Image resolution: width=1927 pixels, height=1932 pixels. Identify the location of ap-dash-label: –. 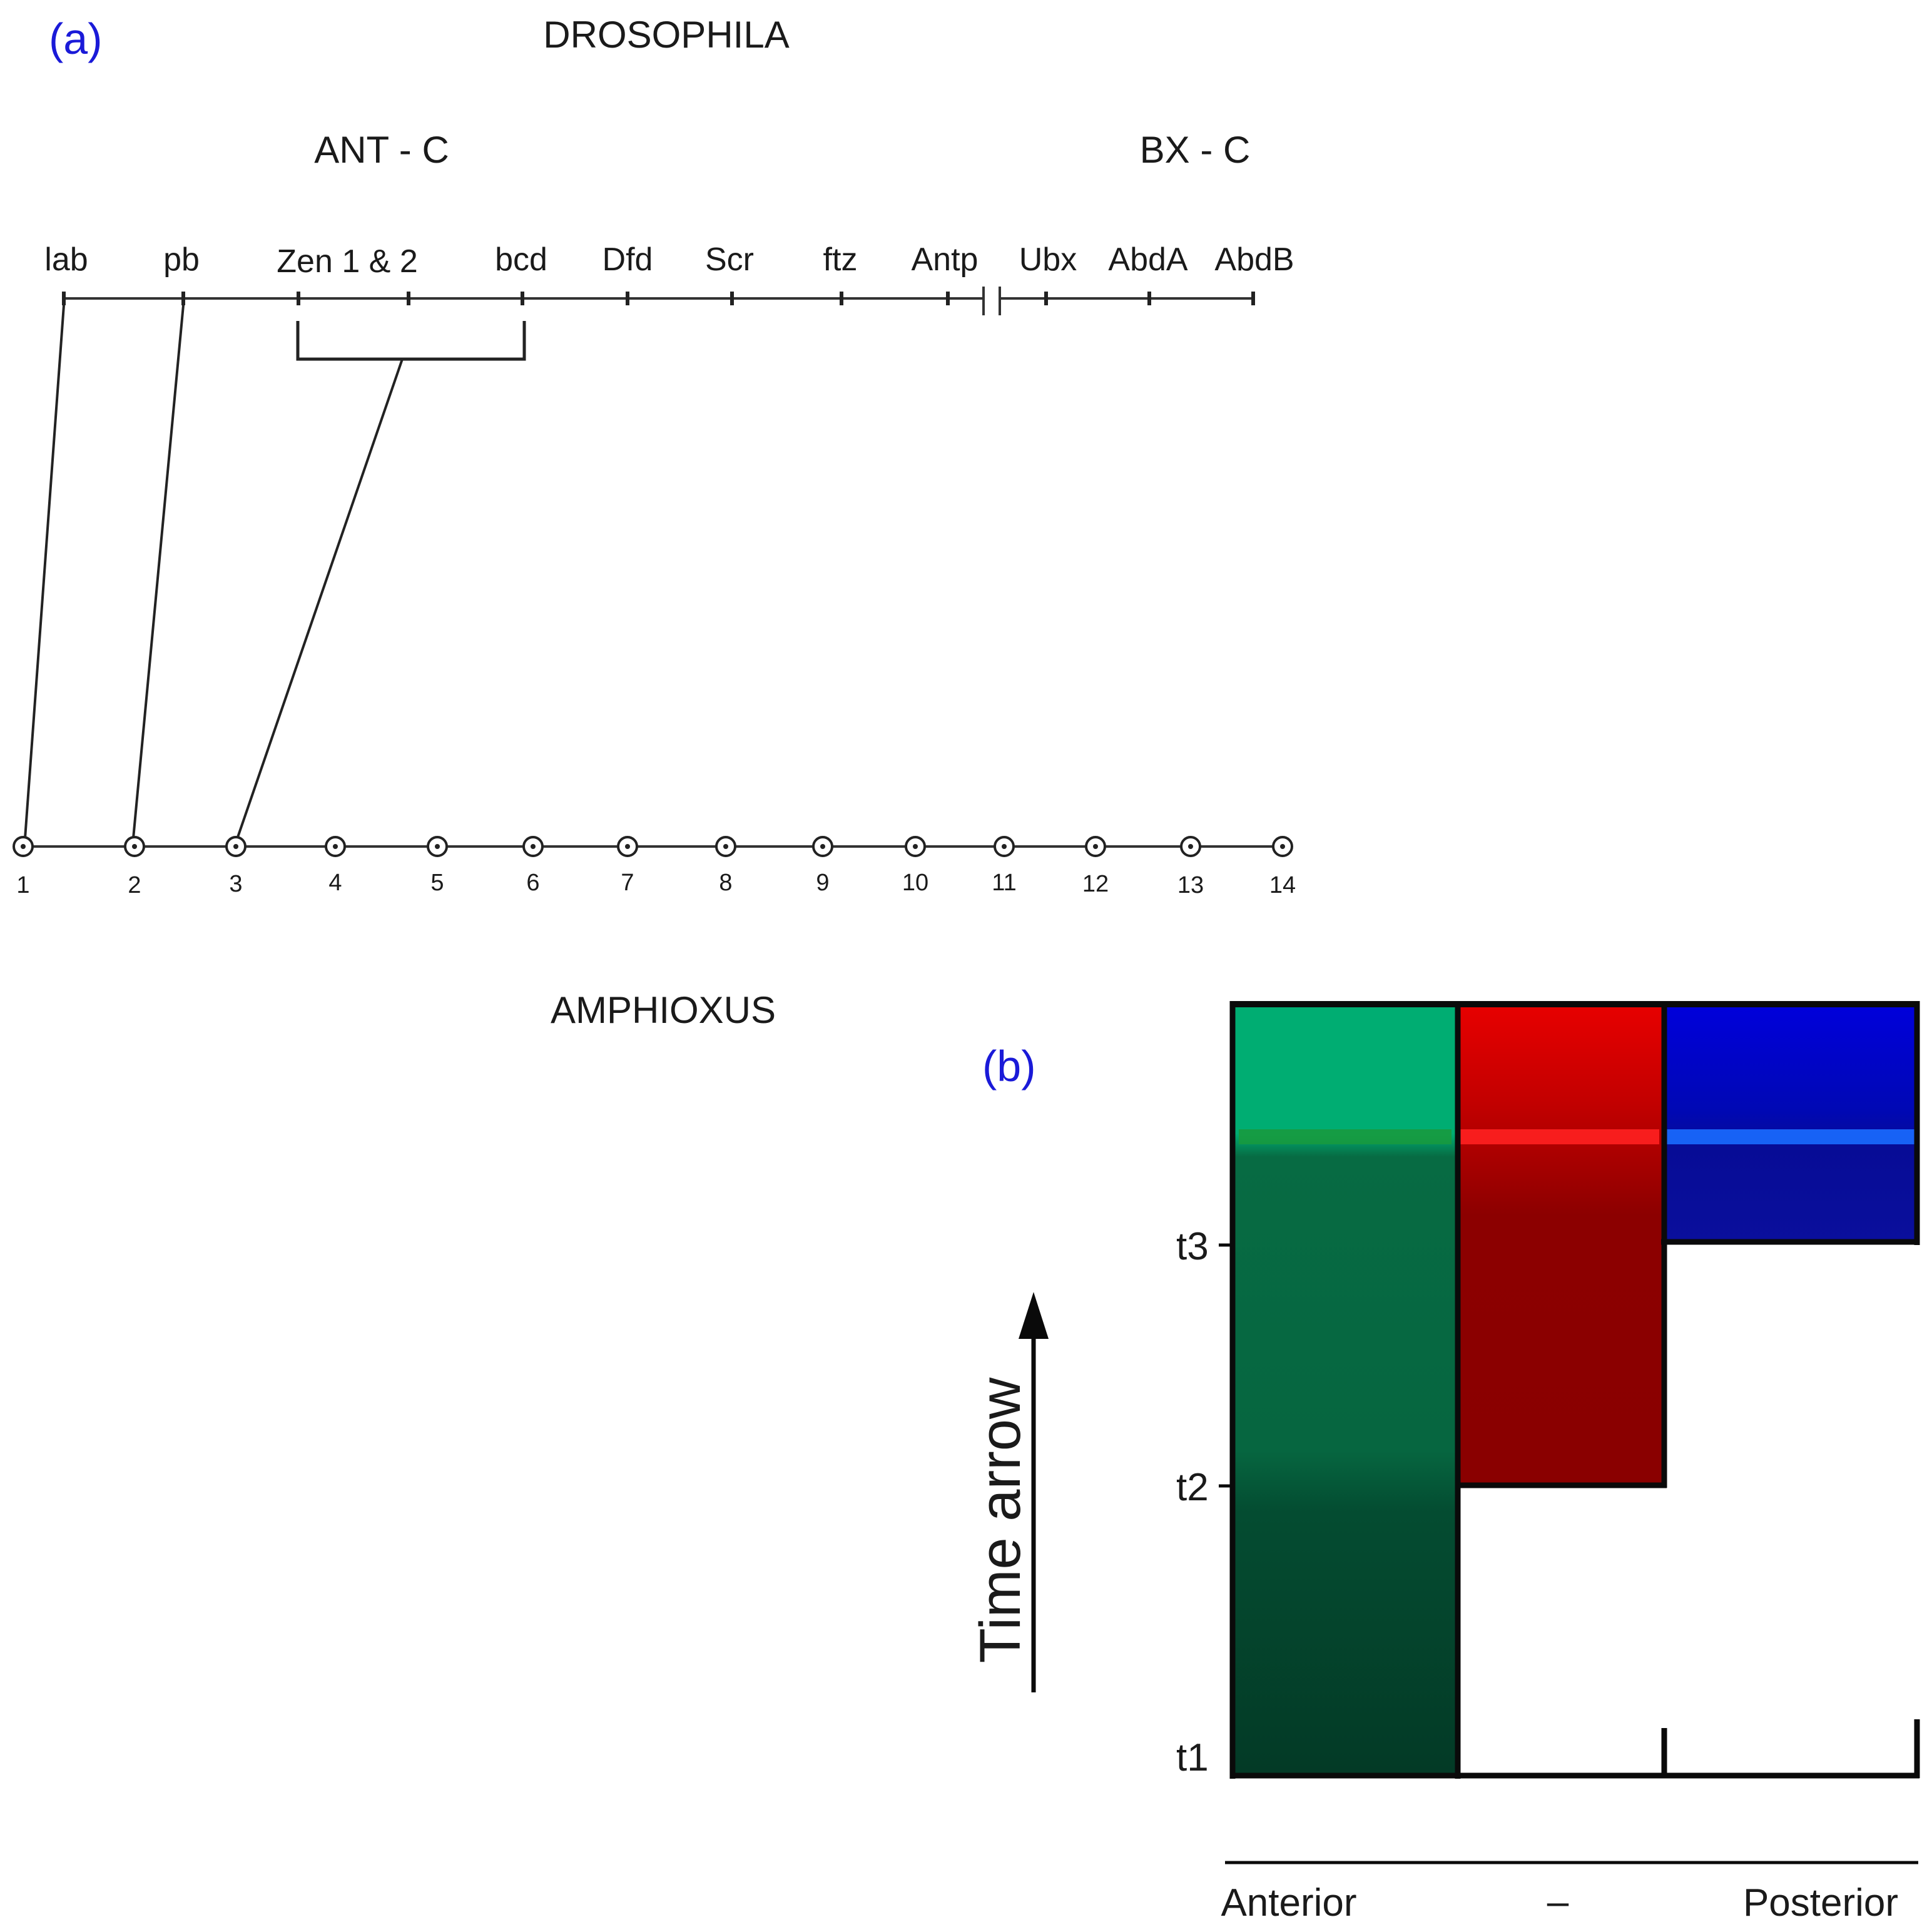
(1558, 1901).